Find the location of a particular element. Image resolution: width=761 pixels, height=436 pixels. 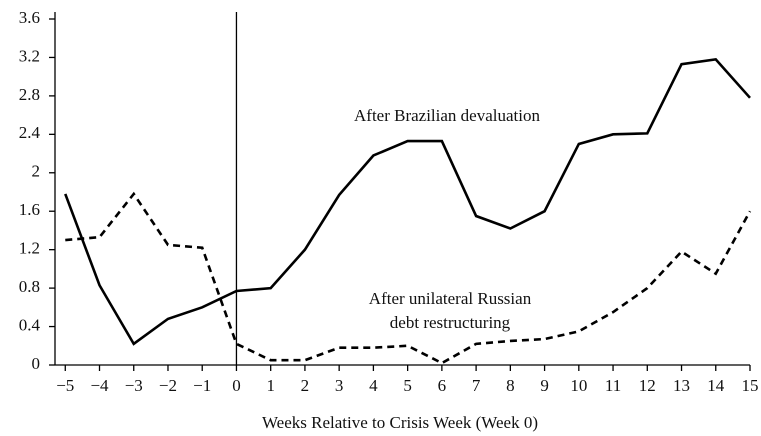

y-tick-label: 3.6 is located at coordinates (29, 17).